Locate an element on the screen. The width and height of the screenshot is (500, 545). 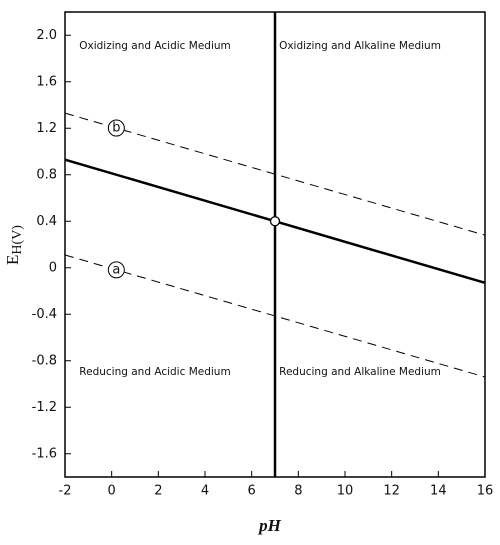
y-tick-label: 2.0 is located at coordinates (46, 35).